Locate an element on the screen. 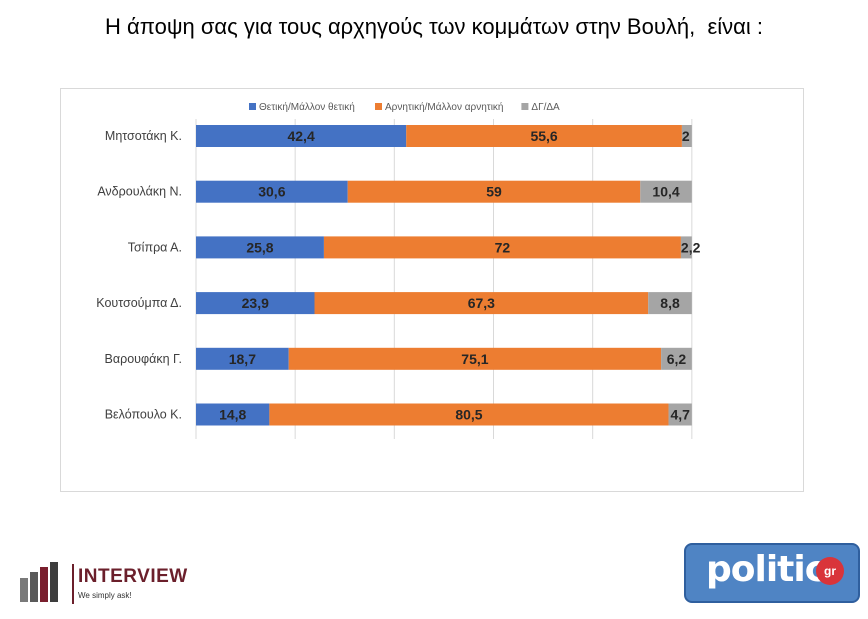 The width and height of the screenshot is (868, 619). data-label: 8,8 is located at coordinates (670, 303).